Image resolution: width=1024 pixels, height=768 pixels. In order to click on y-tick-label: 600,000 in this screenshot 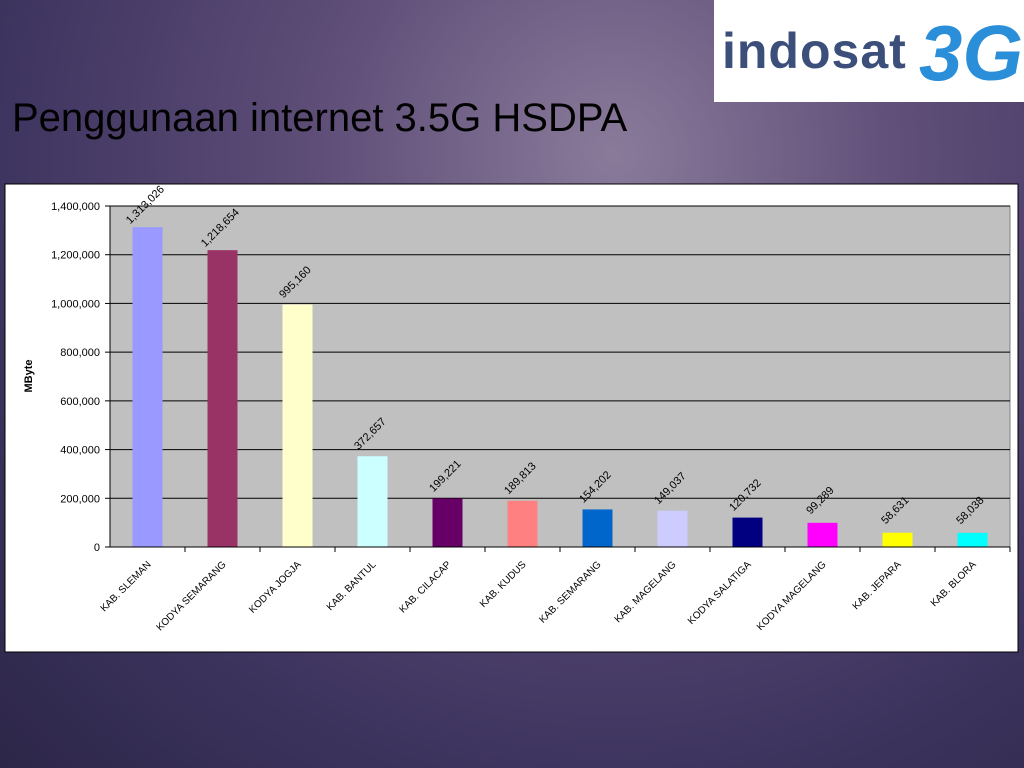, I will do `click(80, 402)`.